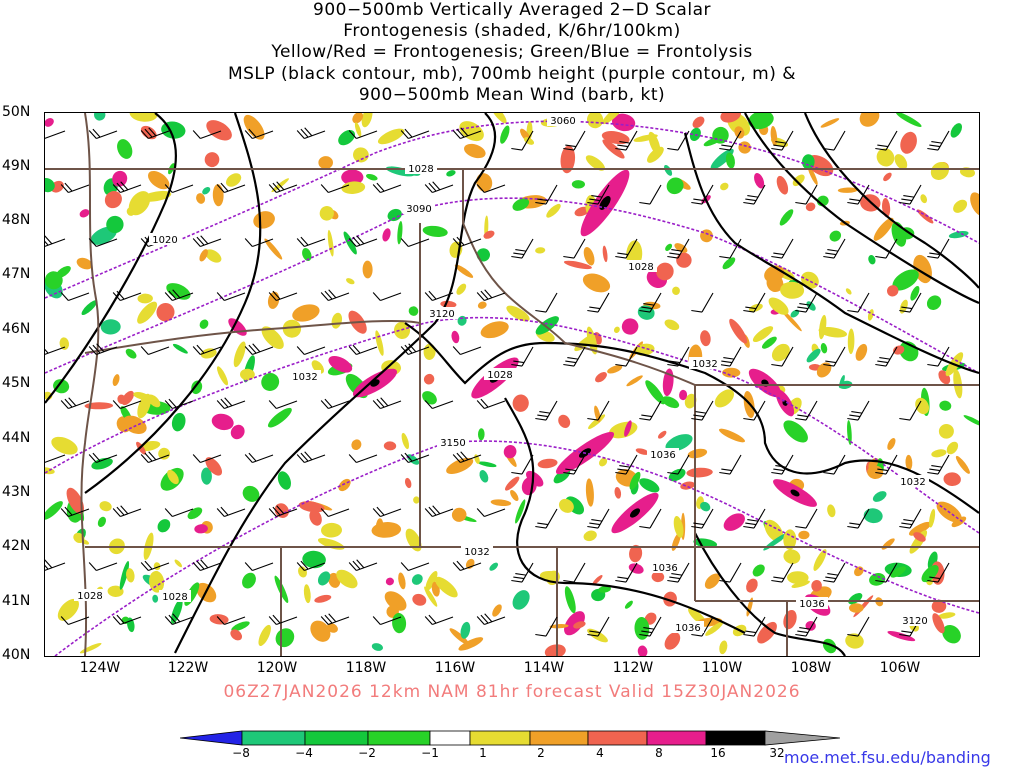  Describe the element at coordinates (165, 239) in the screenshot. I see `mslp-label: 1020` at that location.